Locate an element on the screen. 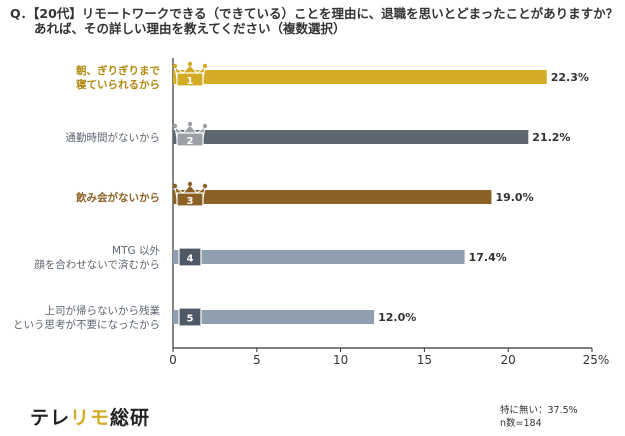 The image size is (625, 436). question-line-2: あれば、その詳しい理由を教えてください（複数選択） is located at coordinates (190, 28).